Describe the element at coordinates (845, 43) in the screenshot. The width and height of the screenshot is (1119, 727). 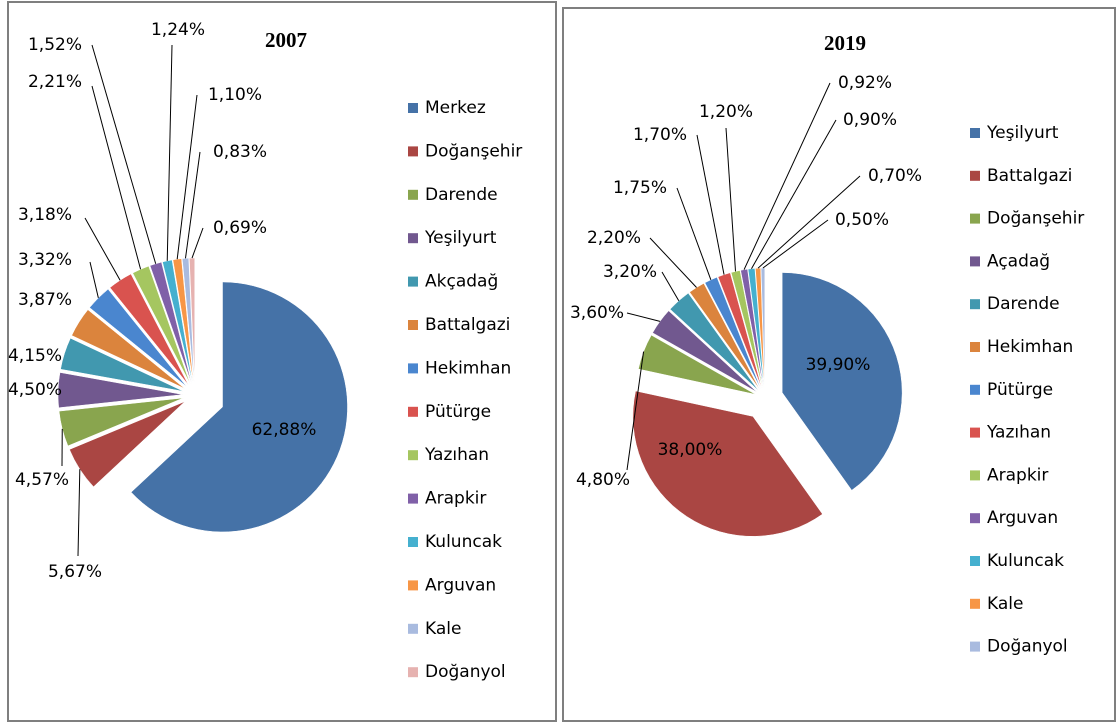
I see `chart-title: 2019` at that location.